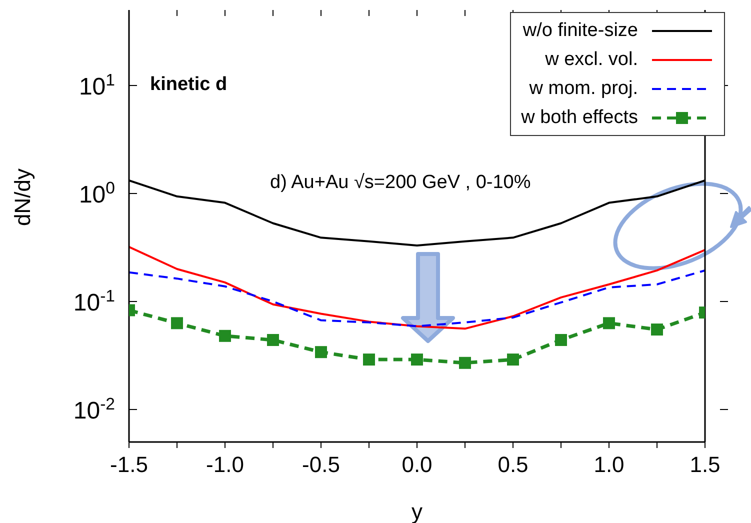 The height and width of the screenshot is (523, 751). I want to click on x-tick-label: -0.5, so click(321, 464).